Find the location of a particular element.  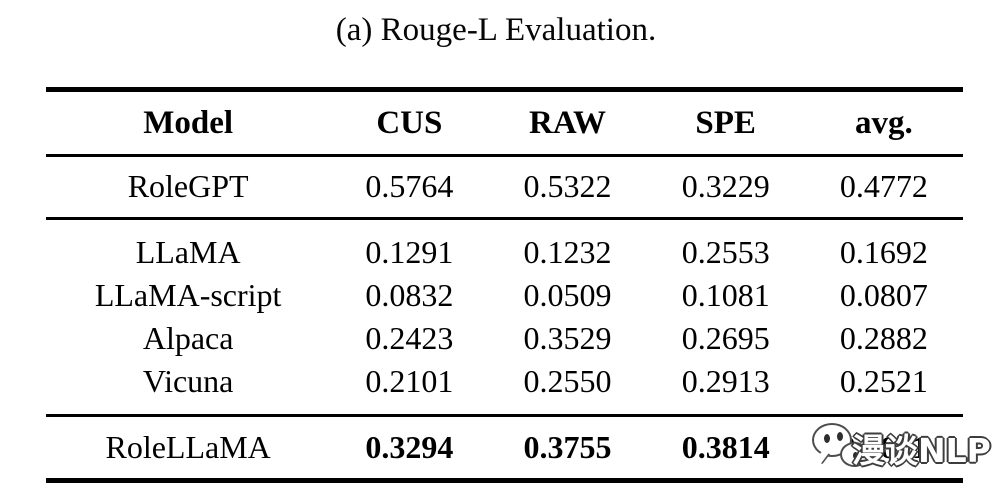

cell-cus: 0.0832 is located at coordinates (409, 294).